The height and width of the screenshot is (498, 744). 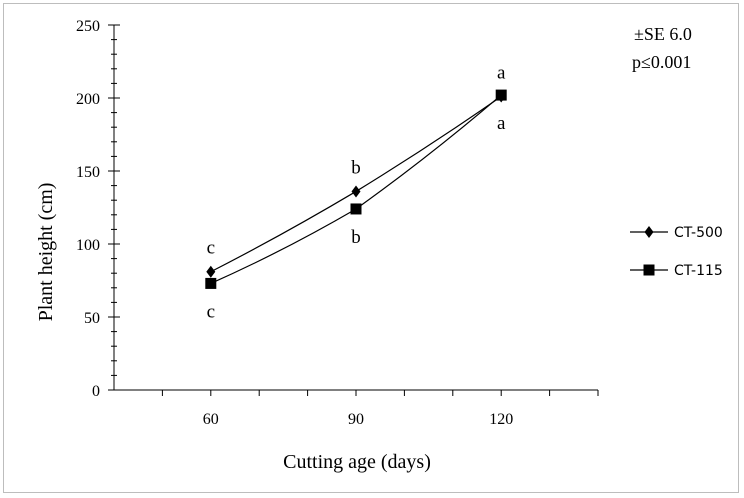 I want to click on se-annotation: ±SE 6.0, so click(x=663, y=34).